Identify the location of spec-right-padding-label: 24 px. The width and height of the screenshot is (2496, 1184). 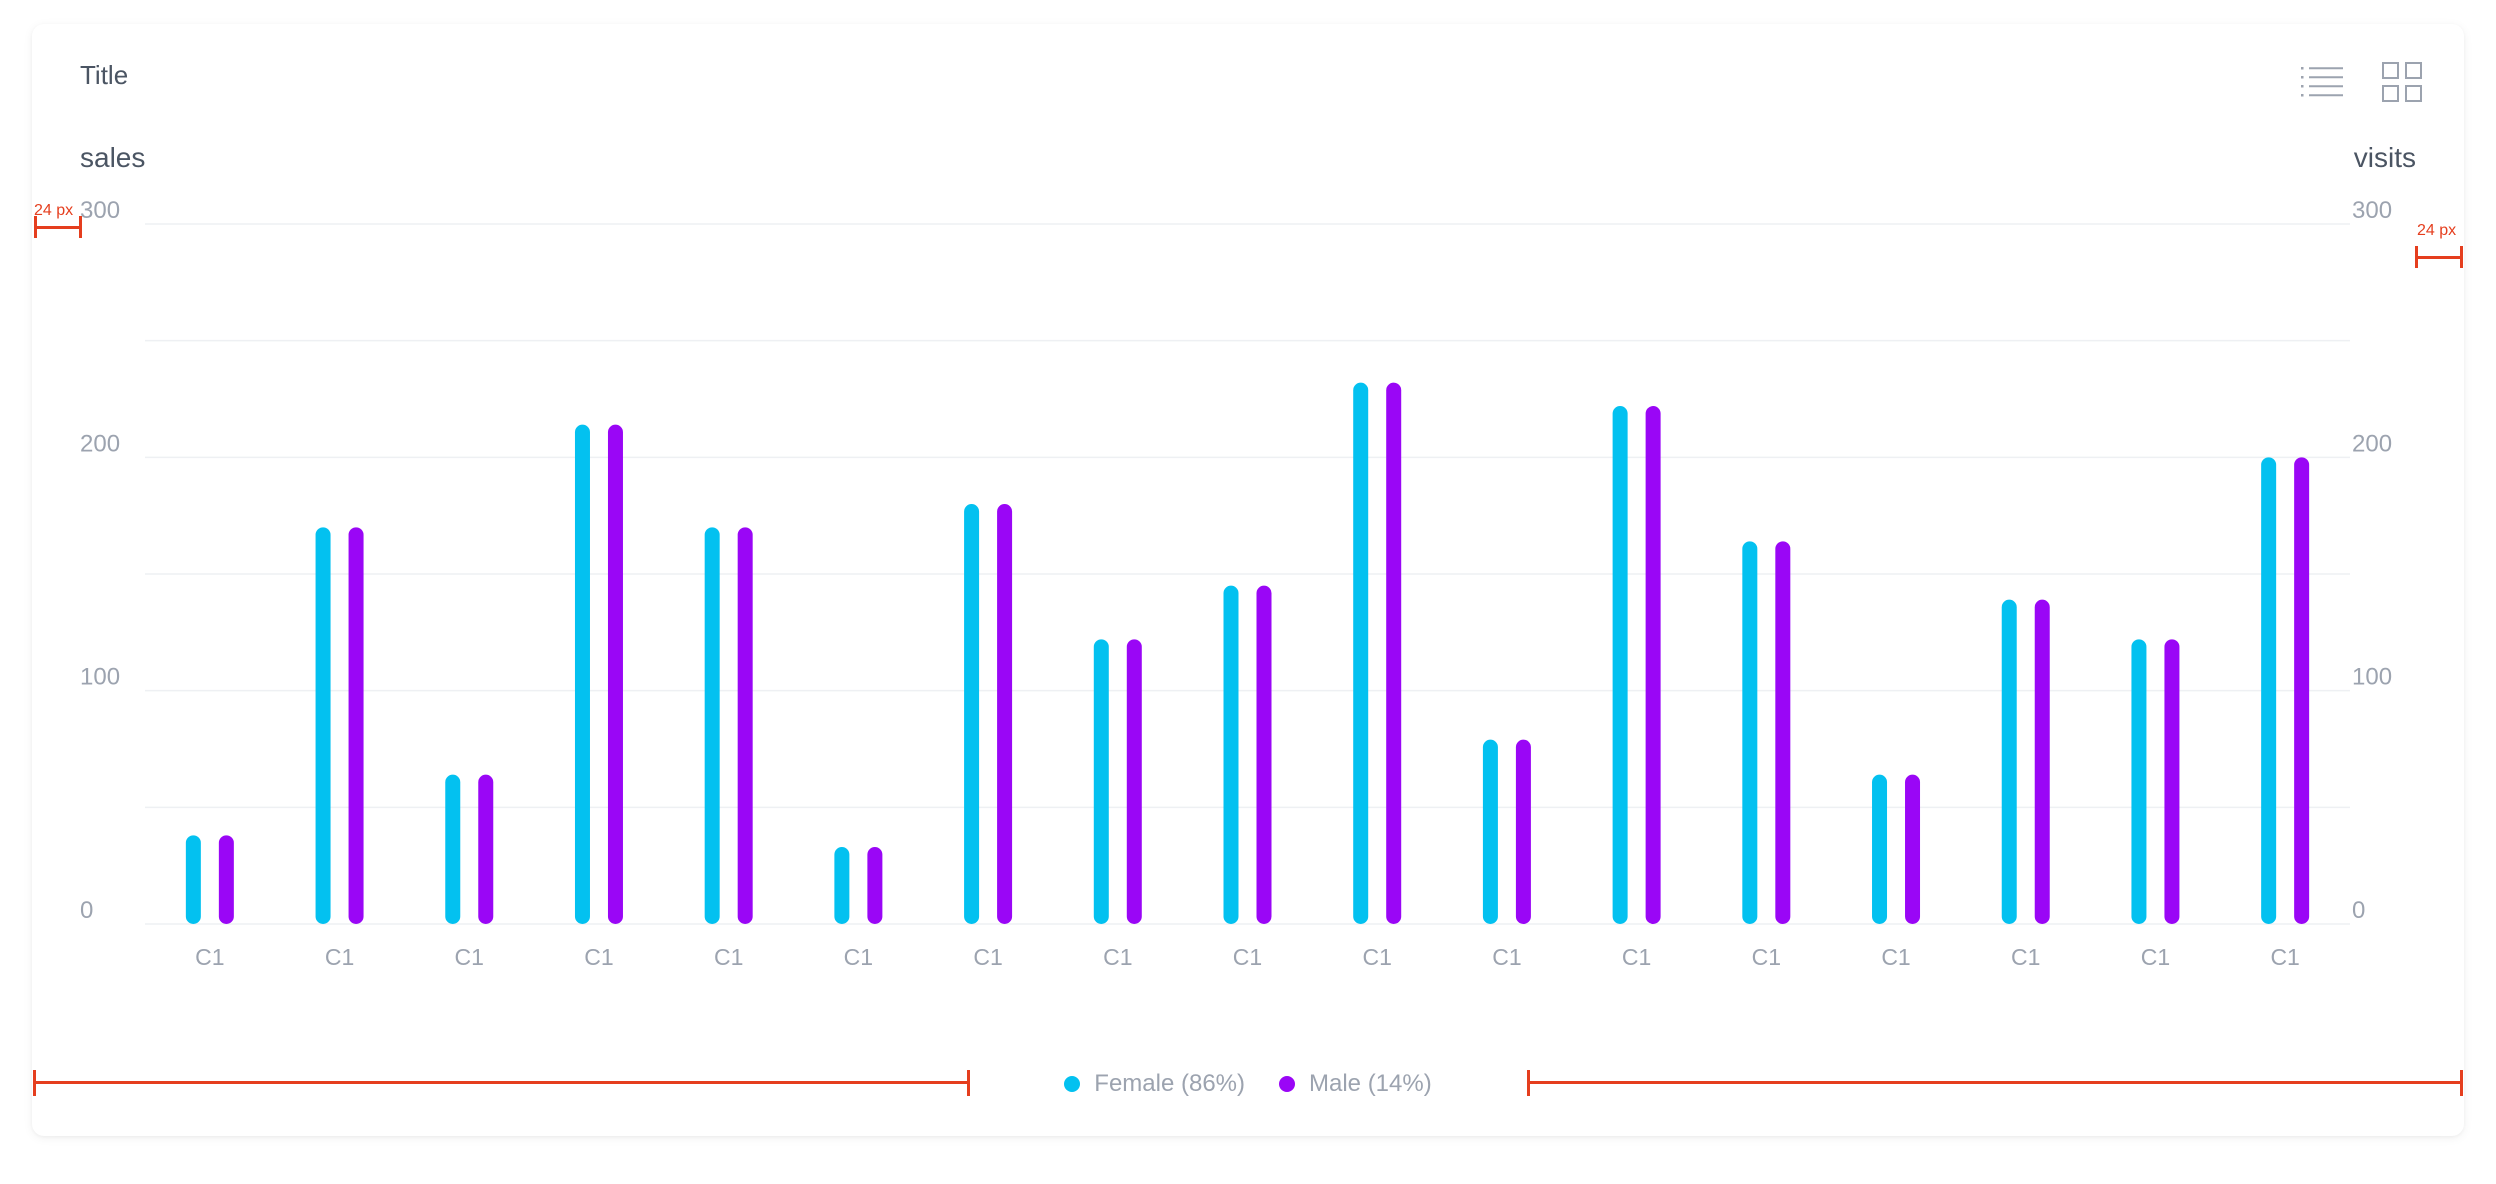
(2437, 230).